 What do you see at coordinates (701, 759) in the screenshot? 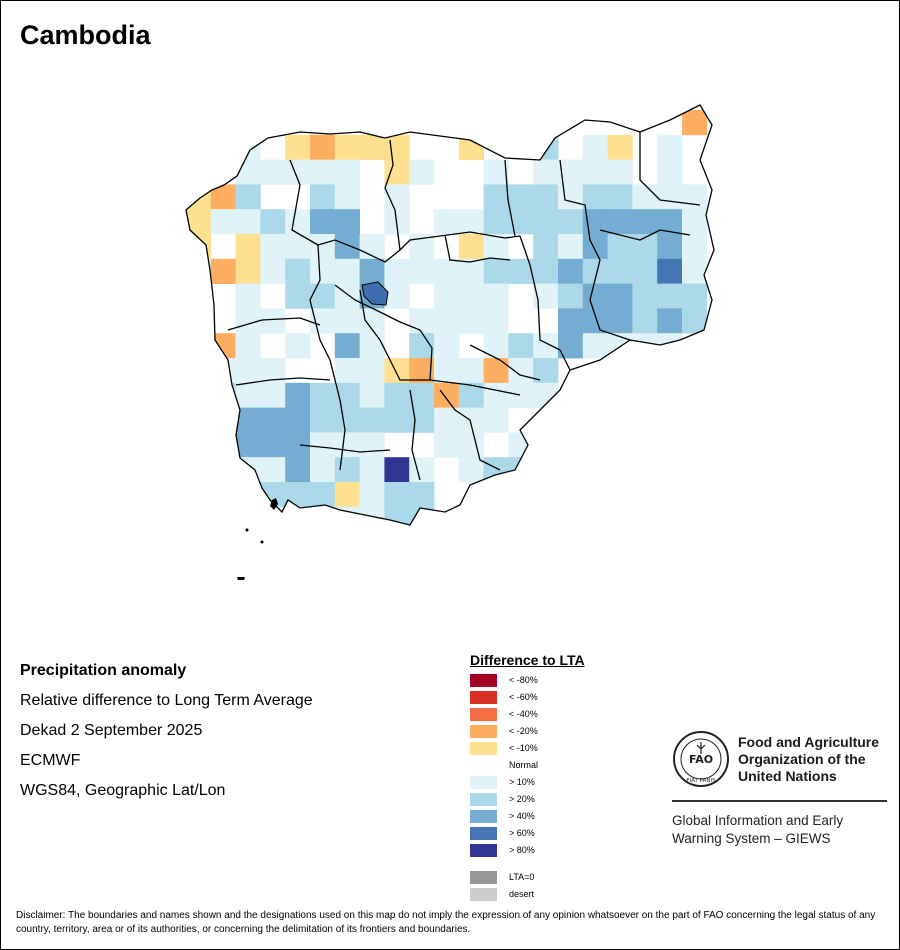
I see `svg-text: FAO` at bounding box center [701, 759].